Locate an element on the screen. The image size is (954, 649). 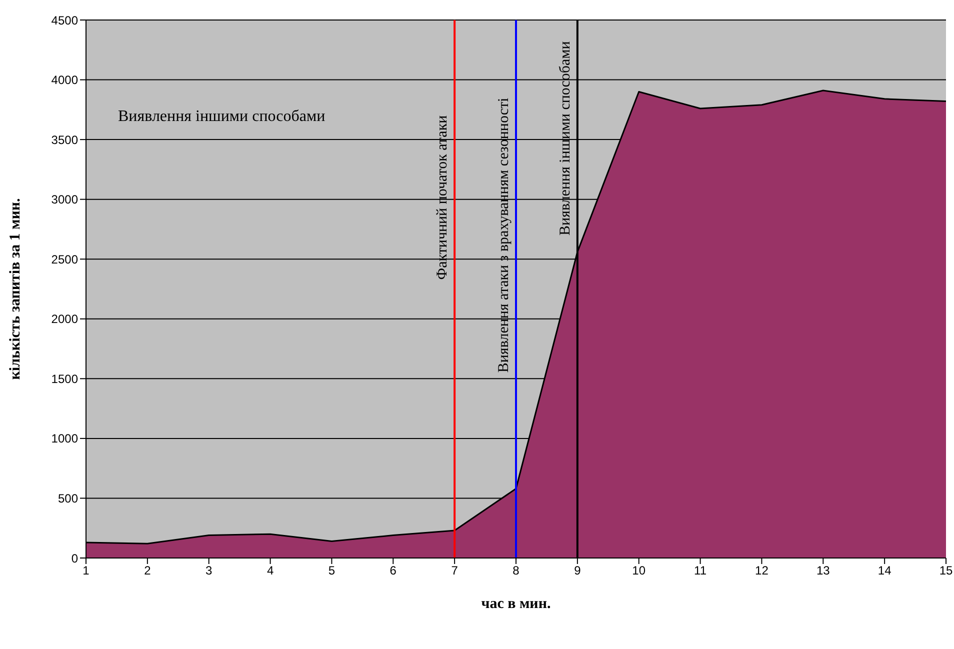
x-tick-label: 6 is located at coordinates (393, 571).